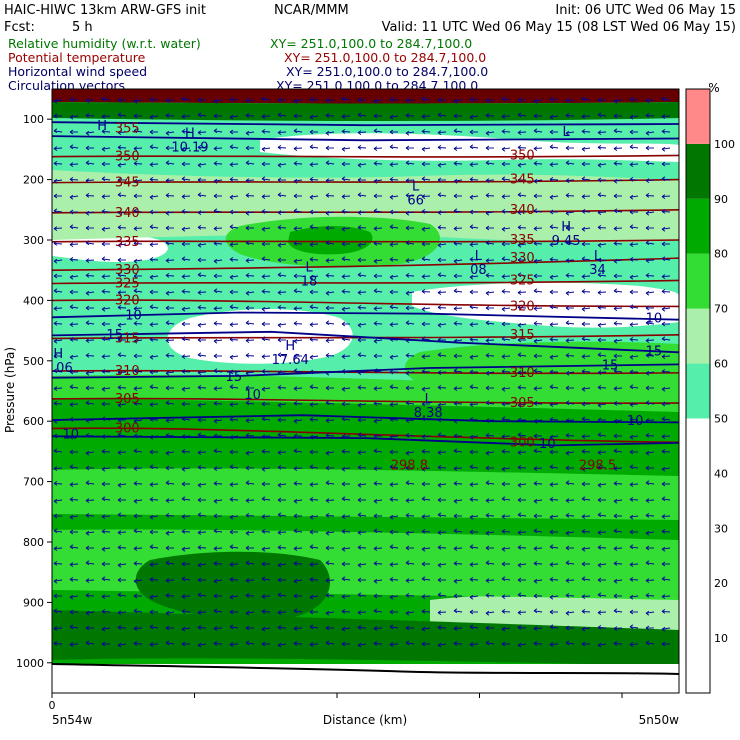 This screenshot has height=740, width=740. Describe the element at coordinates (365, 138) in the screenshot. I see `wind-contour` at that location.